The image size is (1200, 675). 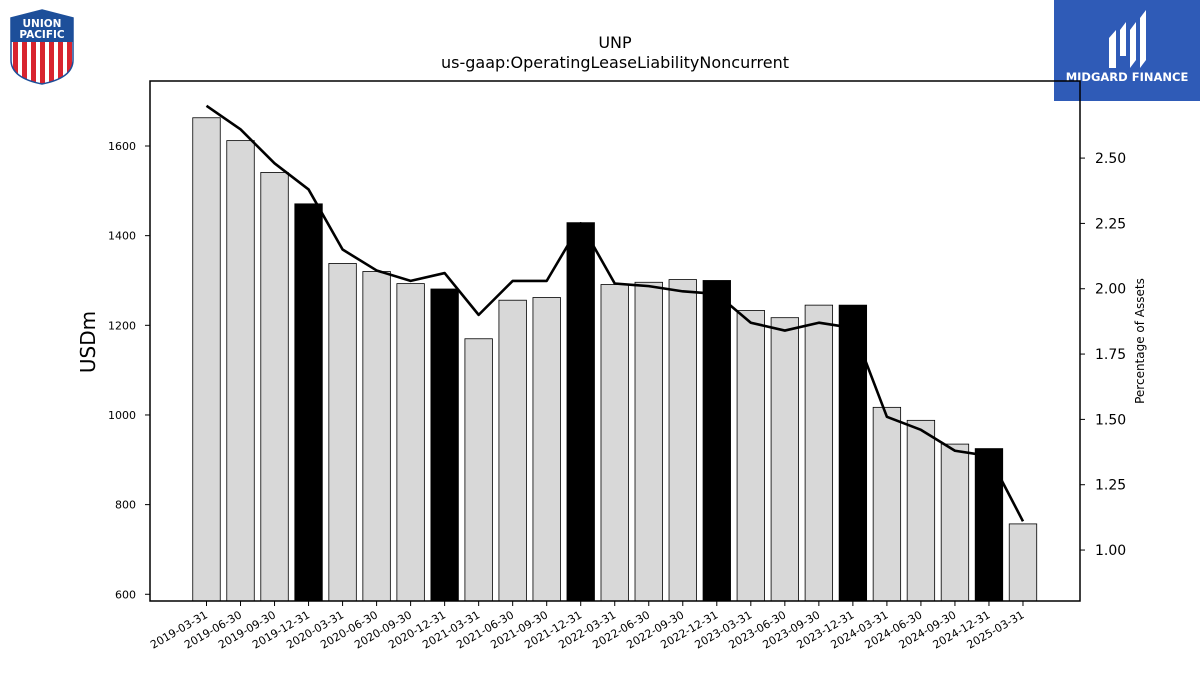 I want to click on y-tick-label: 600, so click(x=125, y=594).